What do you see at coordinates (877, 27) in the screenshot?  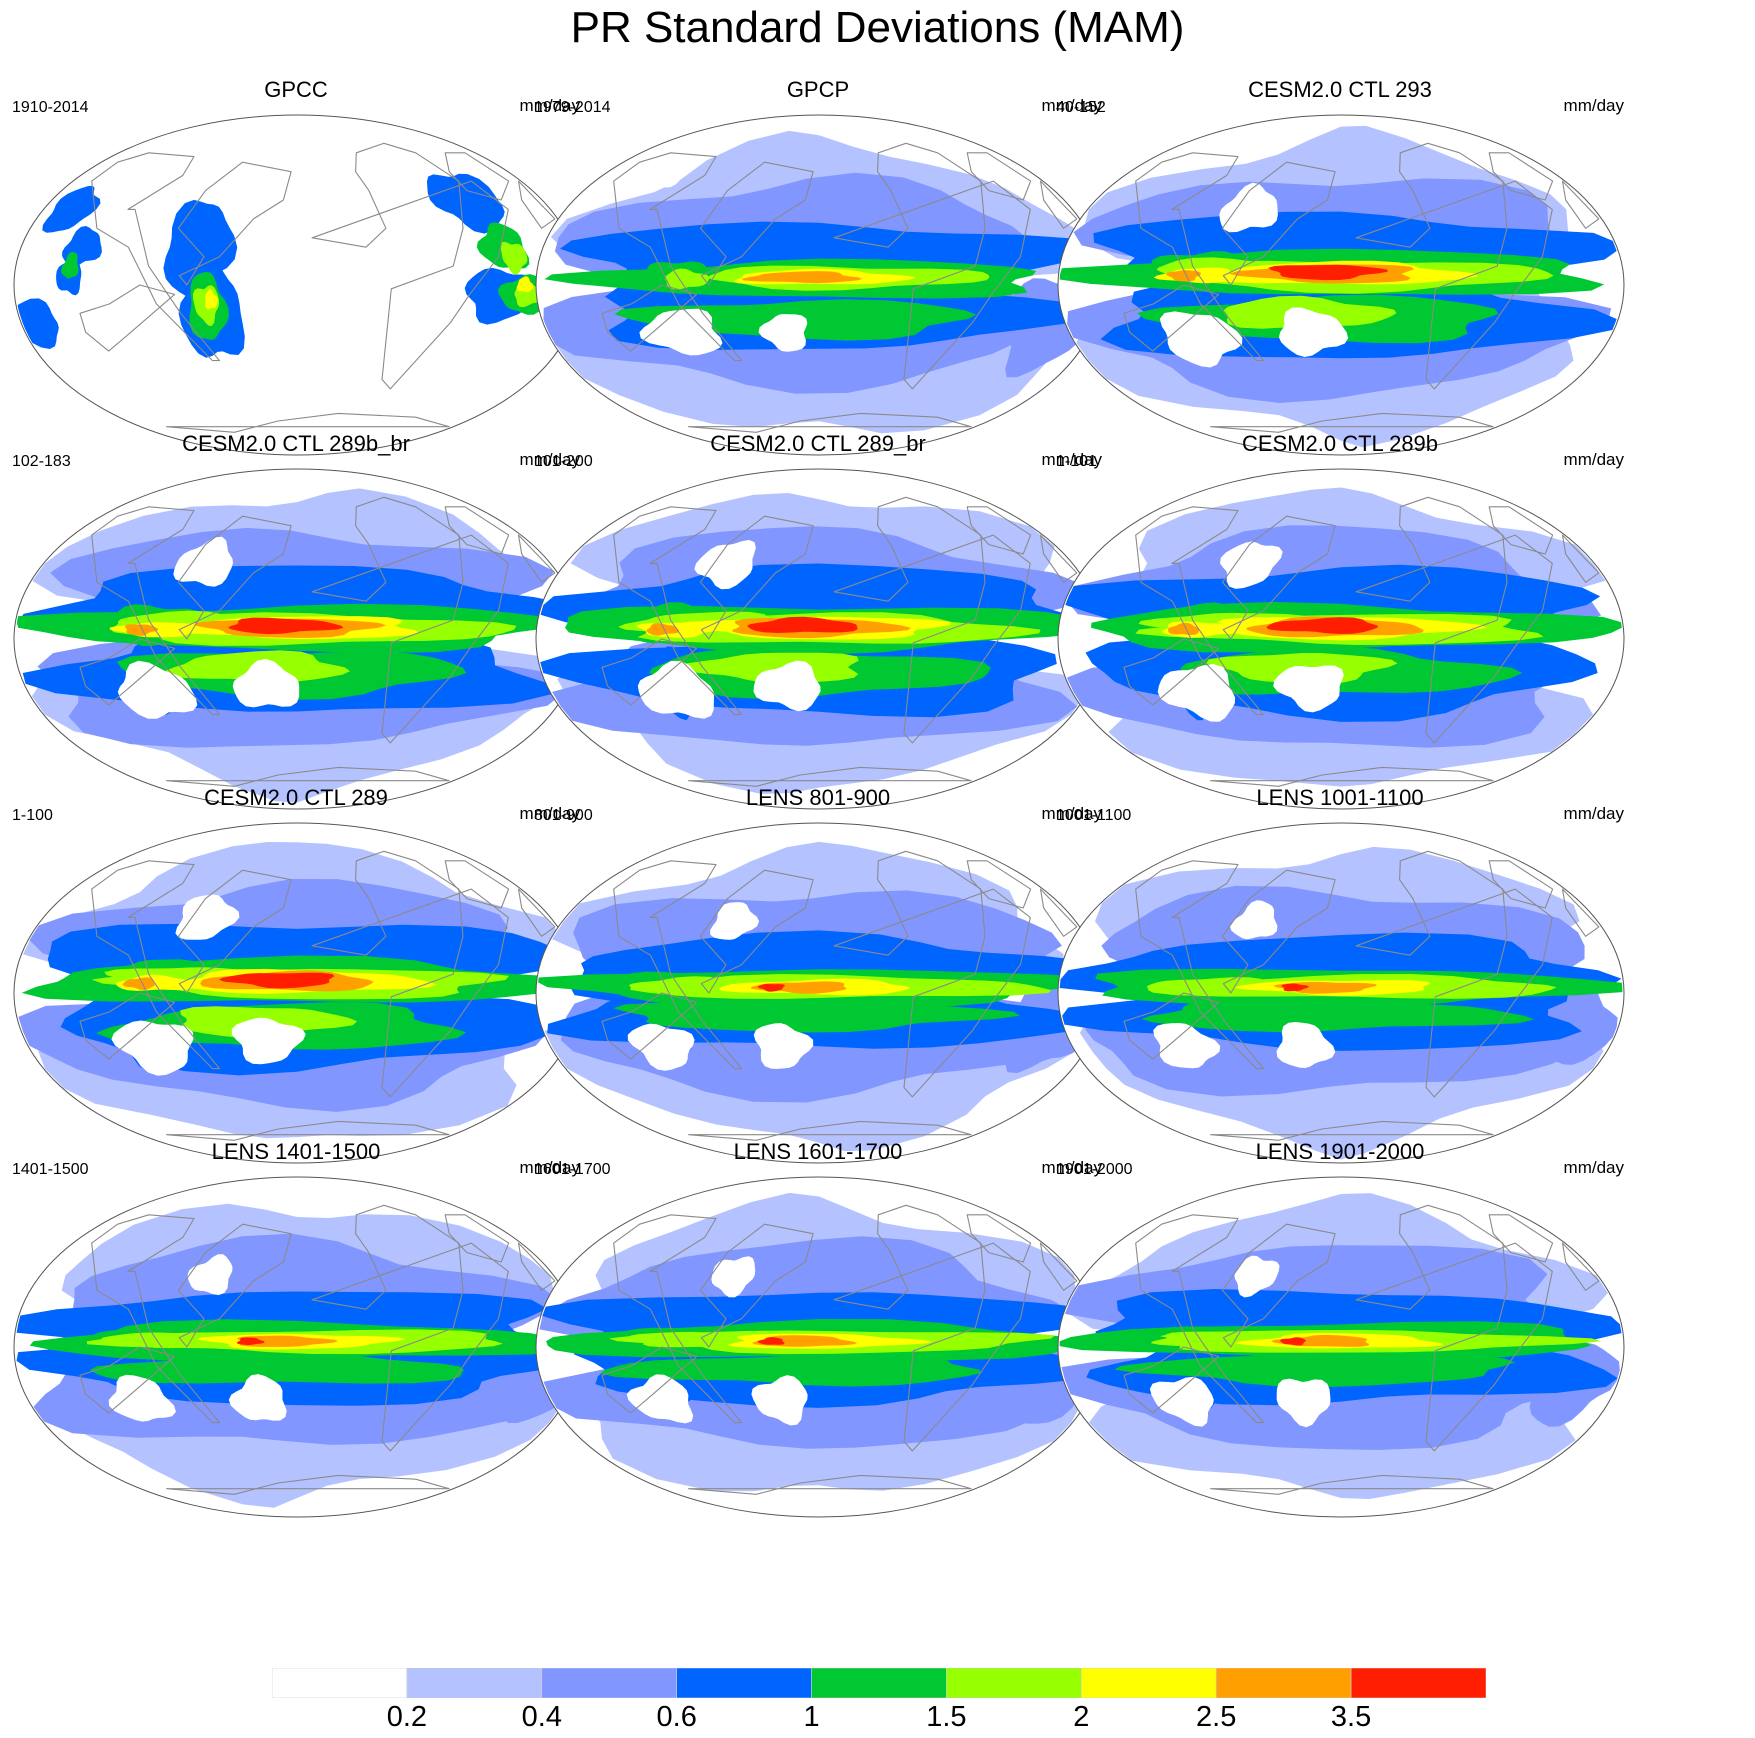 I see `figure-title: PR Standard Deviations (MAM)` at bounding box center [877, 27].